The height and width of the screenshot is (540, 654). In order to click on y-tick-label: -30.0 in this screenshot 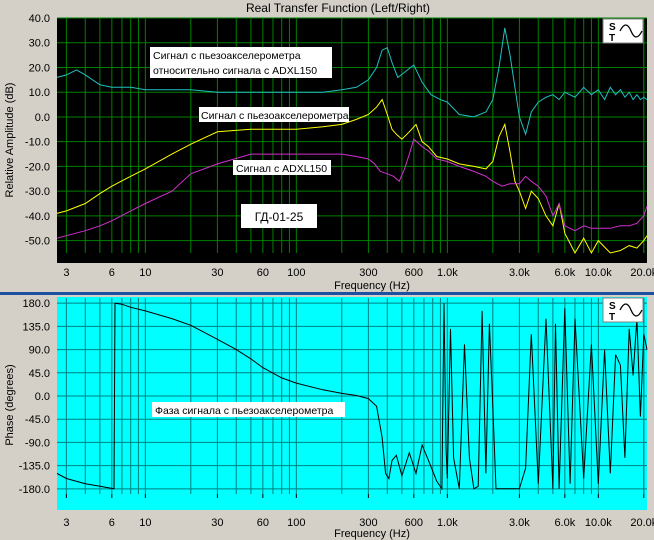, I will do `click(37, 192)`.